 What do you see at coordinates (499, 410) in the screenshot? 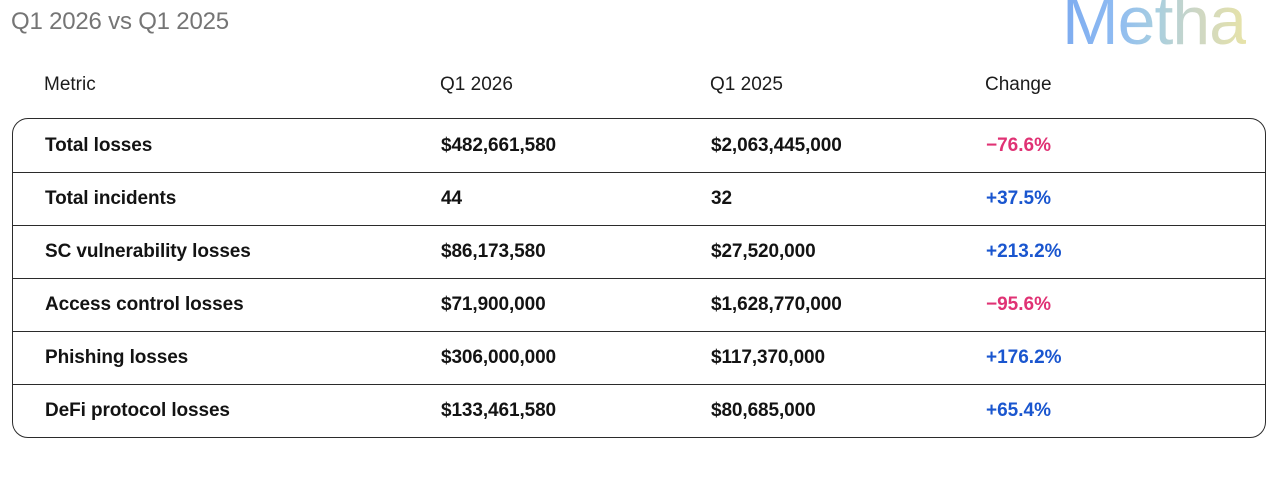
I see `cell-q1-2026: $133,461,580` at bounding box center [499, 410].